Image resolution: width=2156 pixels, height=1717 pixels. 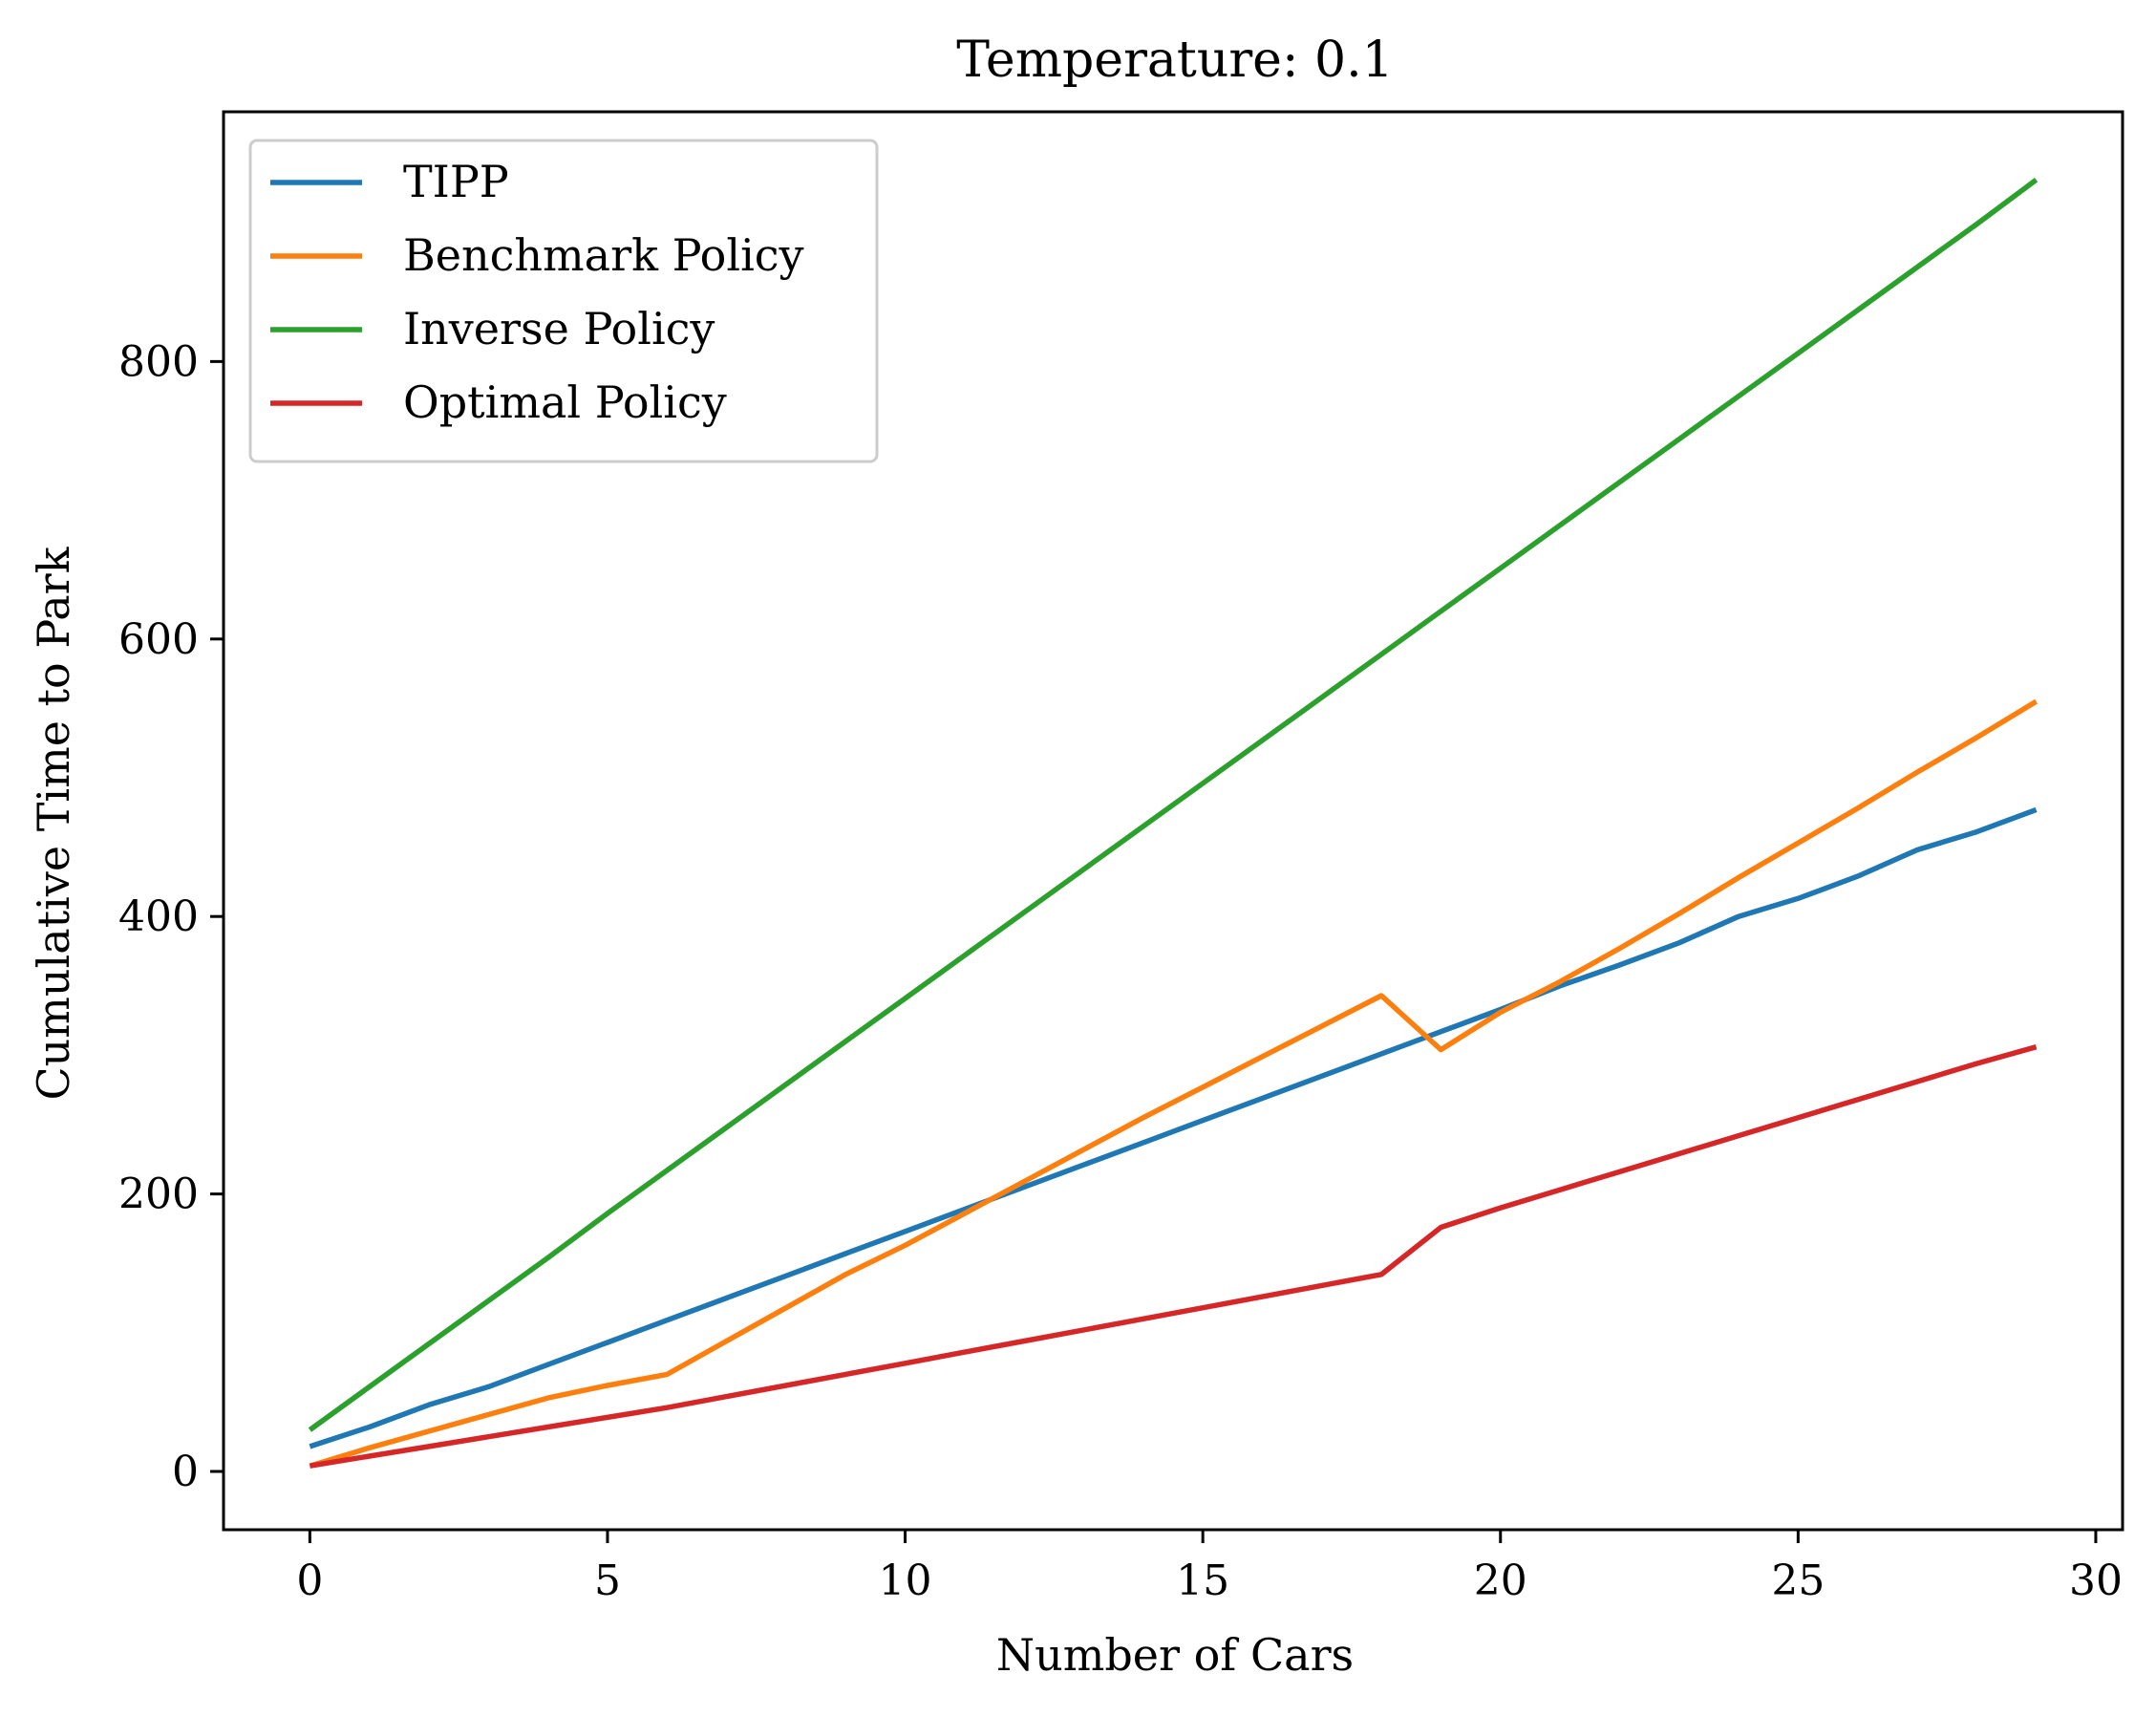 What do you see at coordinates (158, 1194) in the screenshot?
I see `y-tick-label: 200` at bounding box center [158, 1194].